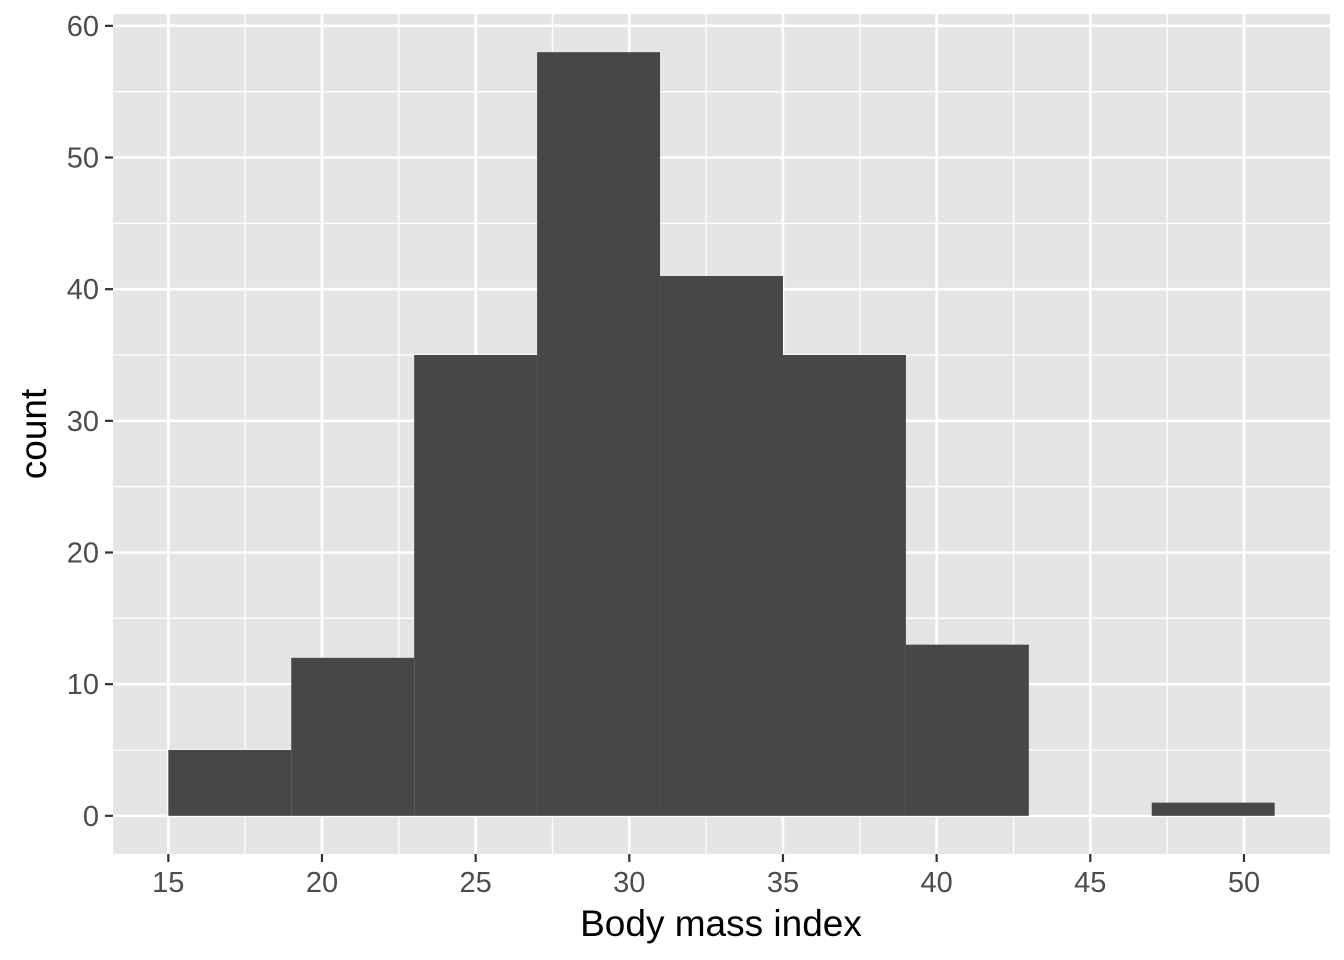  Describe the element at coordinates (322, 883) in the screenshot. I see `x-tick-label: 20` at that location.